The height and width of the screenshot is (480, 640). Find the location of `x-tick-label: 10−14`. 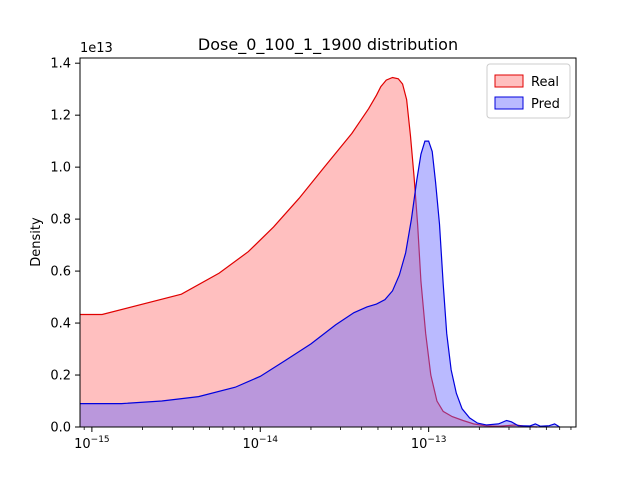

x-tick-label: 10−14 is located at coordinates (260, 443).